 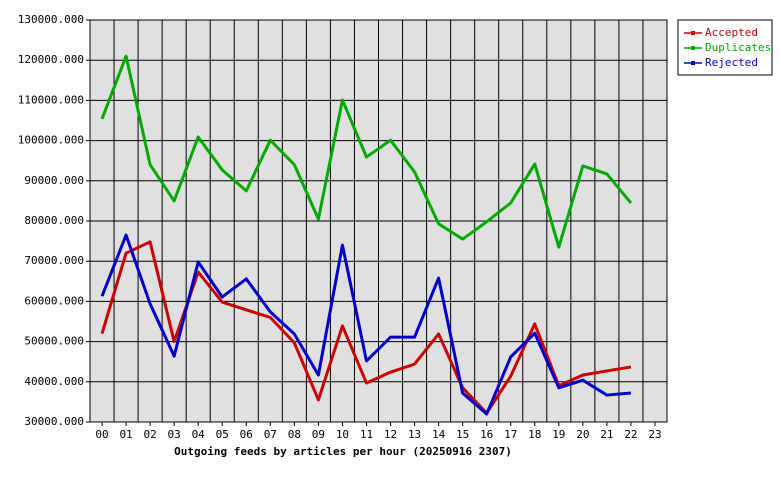 What do you see at coordinates (630, 434) in the screenshot?
I see `x-tick-label: 22` at bounding box center [630, 434].